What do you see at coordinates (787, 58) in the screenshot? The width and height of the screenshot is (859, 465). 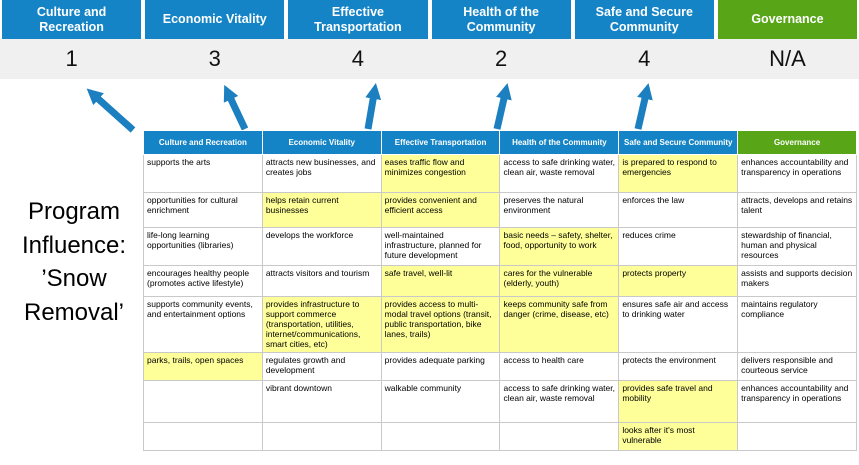 I see `score-governance: N/A` at bounding box center [787, 58].